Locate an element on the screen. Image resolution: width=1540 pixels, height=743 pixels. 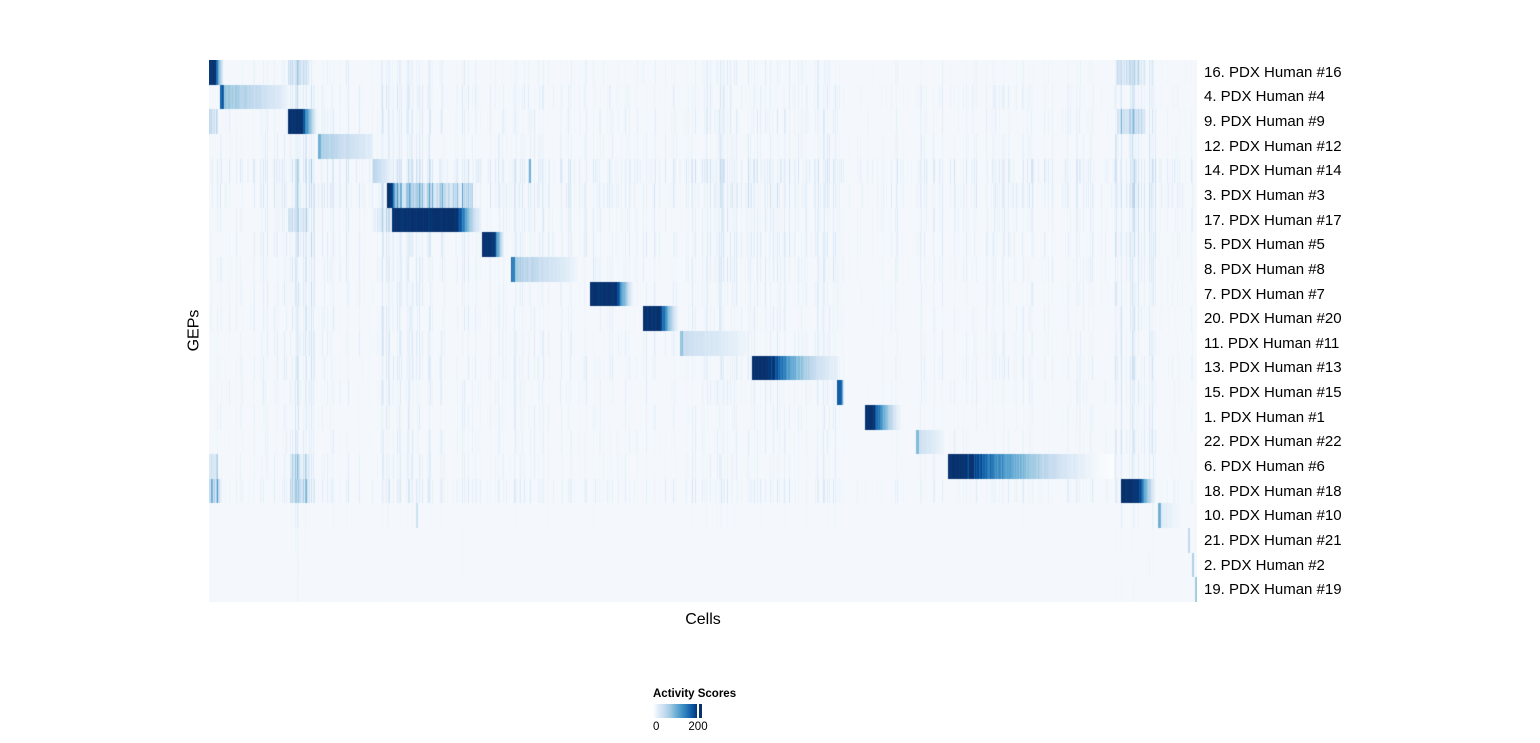
row-label: 1. PDX Human #1 is located at coordinates (1264, 417).